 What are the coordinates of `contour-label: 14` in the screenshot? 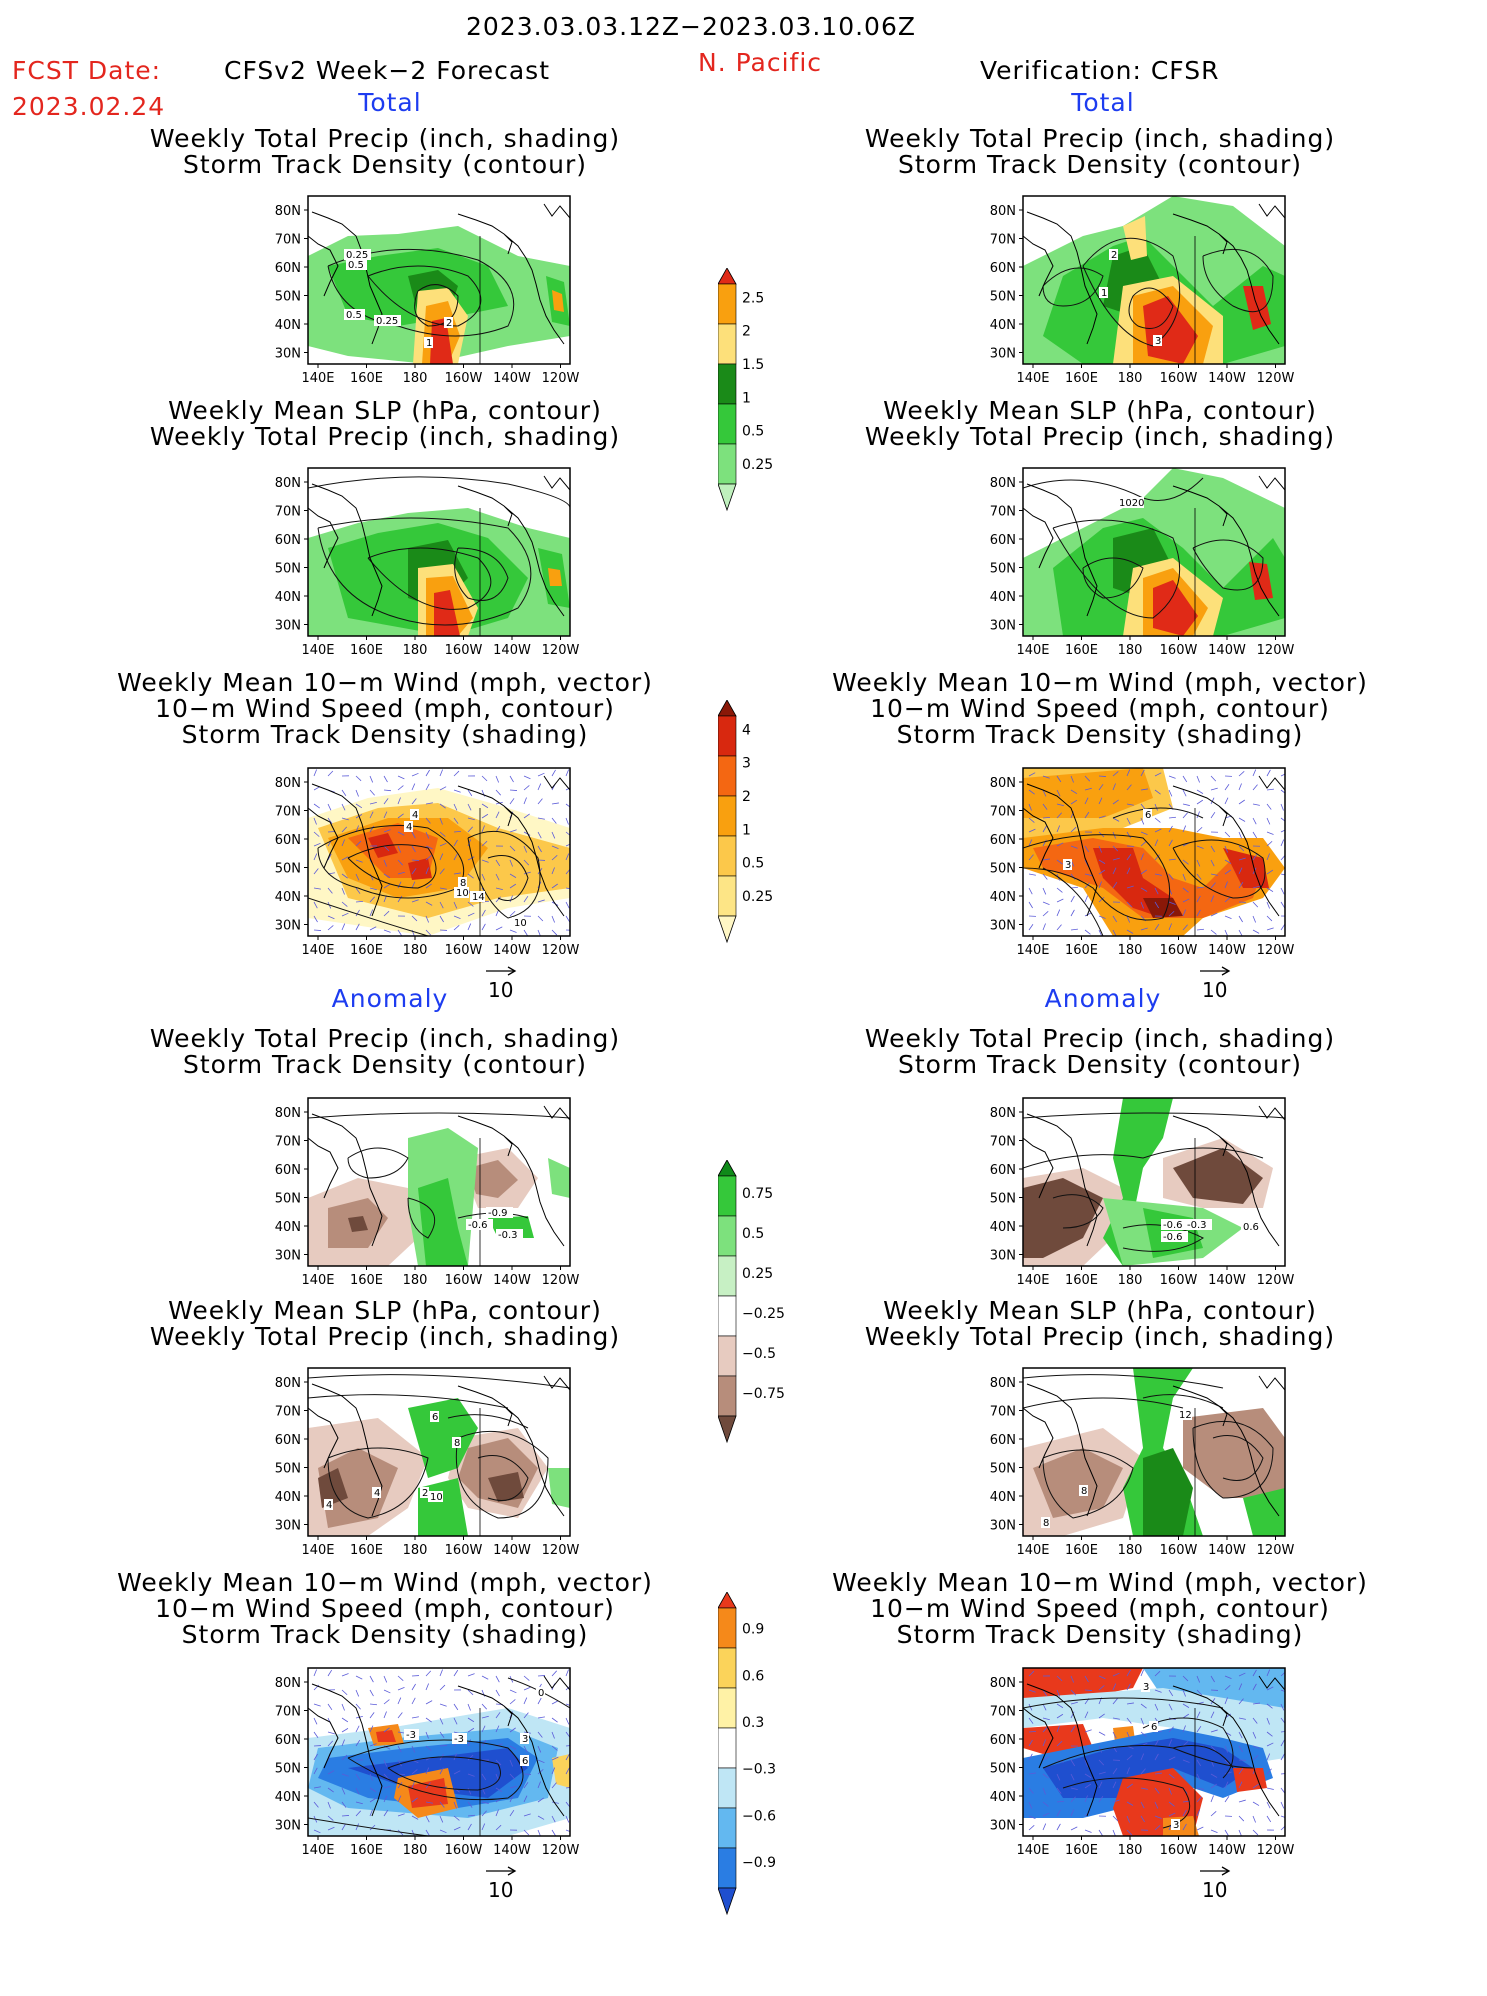 It's located at (478, 897).